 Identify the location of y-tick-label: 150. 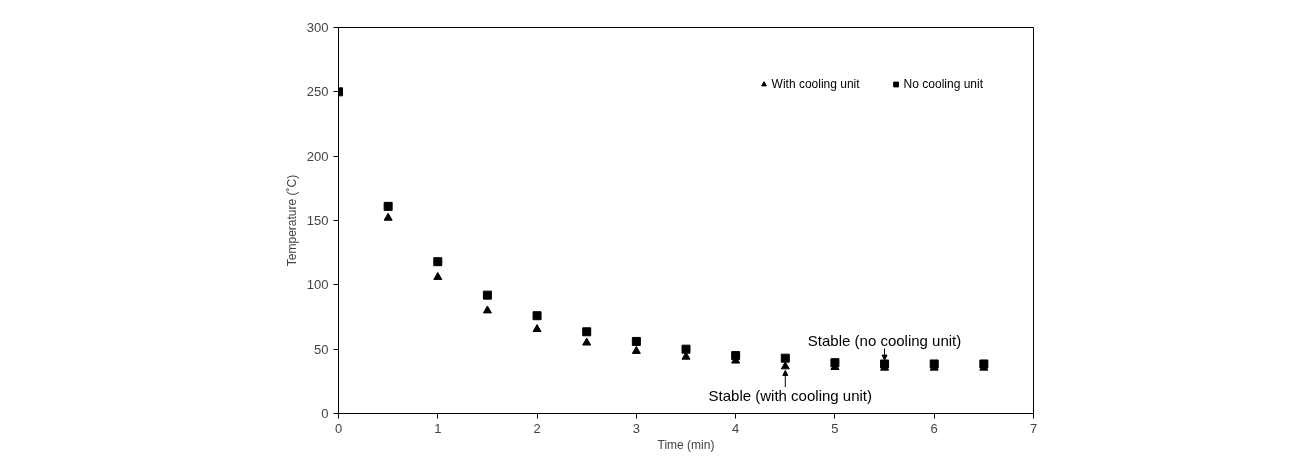
(317, 220).